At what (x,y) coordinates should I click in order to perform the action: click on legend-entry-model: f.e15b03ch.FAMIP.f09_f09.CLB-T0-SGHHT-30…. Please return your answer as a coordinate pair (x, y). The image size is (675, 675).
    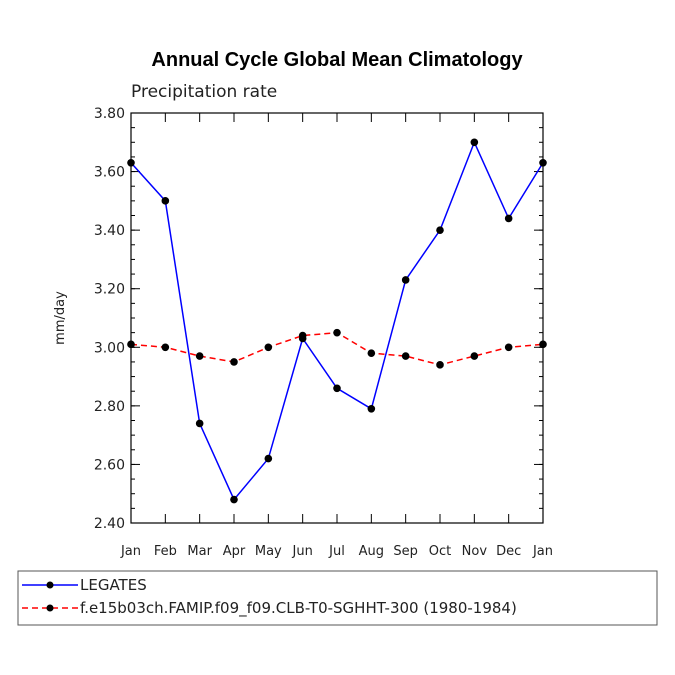
    Looking at the image, I should click on (269, 608).